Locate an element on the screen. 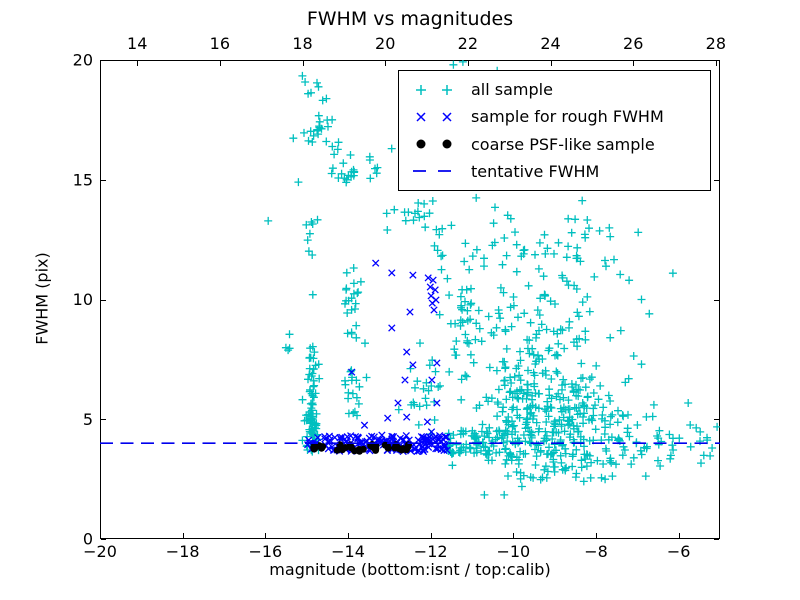  x-tick-label: −12 is located at coordinates (431, 551).